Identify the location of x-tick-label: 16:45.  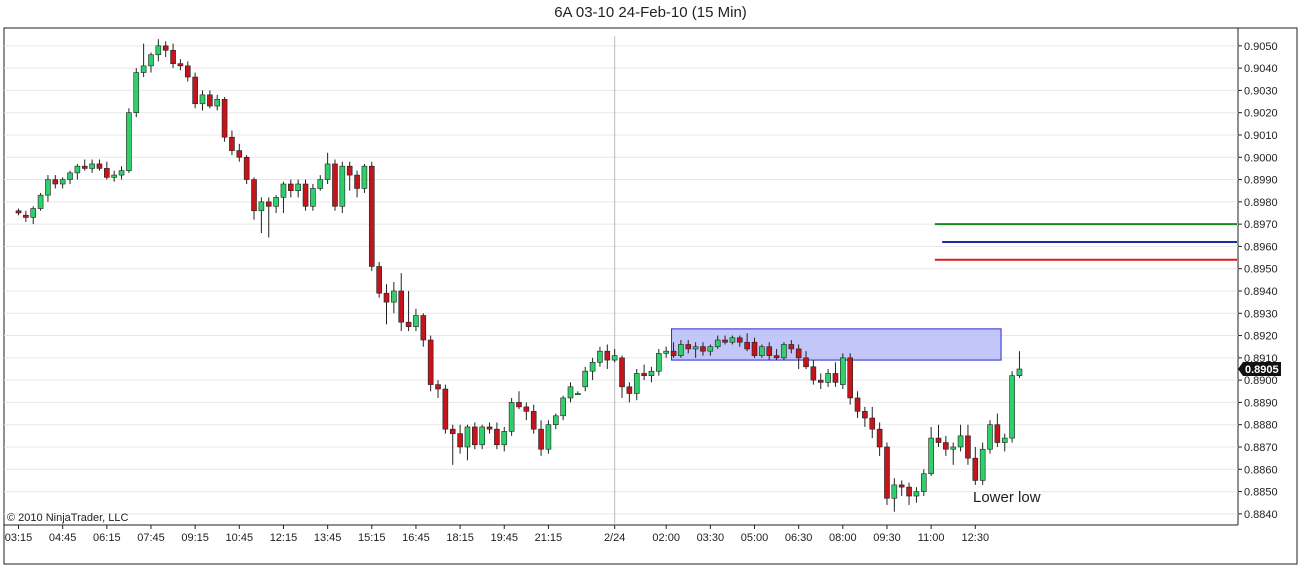
(416, 538).